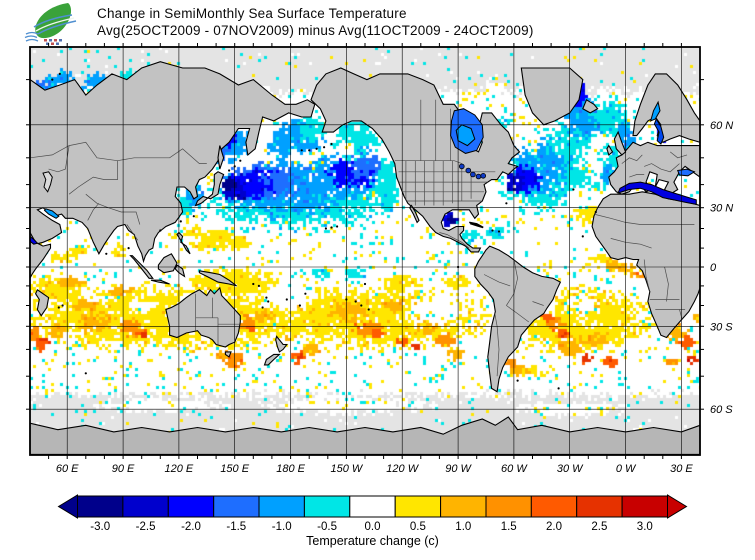  What do you see at coordinates (402, 469) in the screenshot?
I see `lon-axis-label: 120 W` at bounding box center [402, 469].